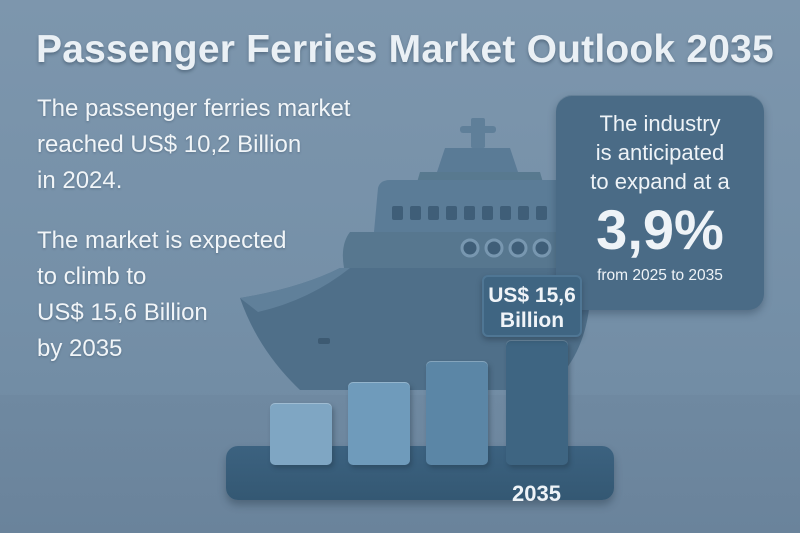 The width and height of the screenshot is (800, 533). I want to click on callout-line: US$ 15,6, so click(532, 295).